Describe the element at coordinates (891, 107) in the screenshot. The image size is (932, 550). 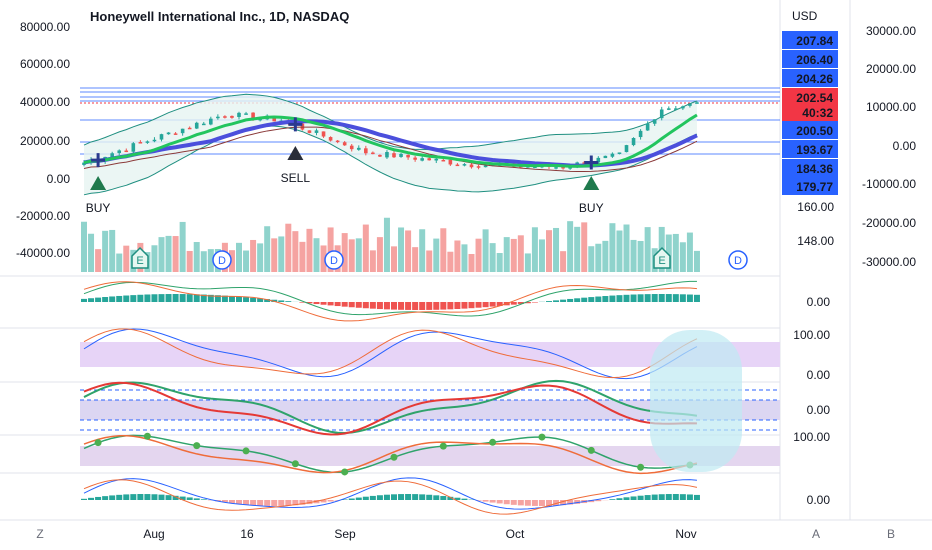
I see `right-axis-tick: 10000.00` at that location.